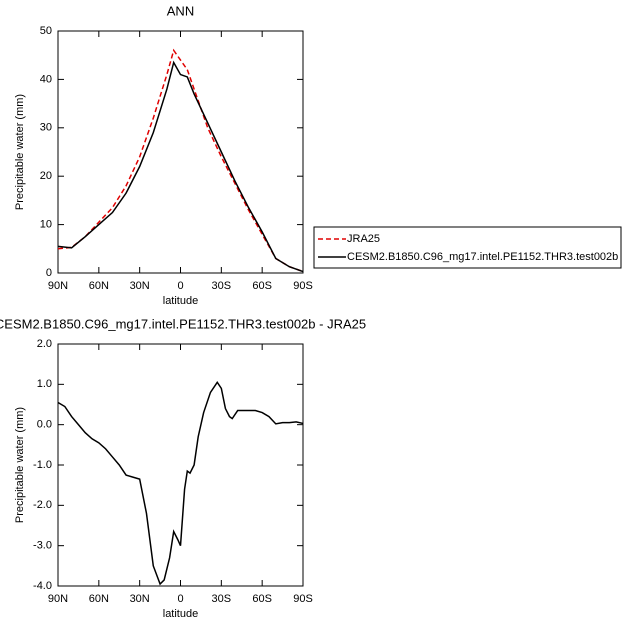  What do you see at coordinates (42, 586) in the screenshot?
I see `y-tick-label: -4.0` at bounding box center [42, 586].